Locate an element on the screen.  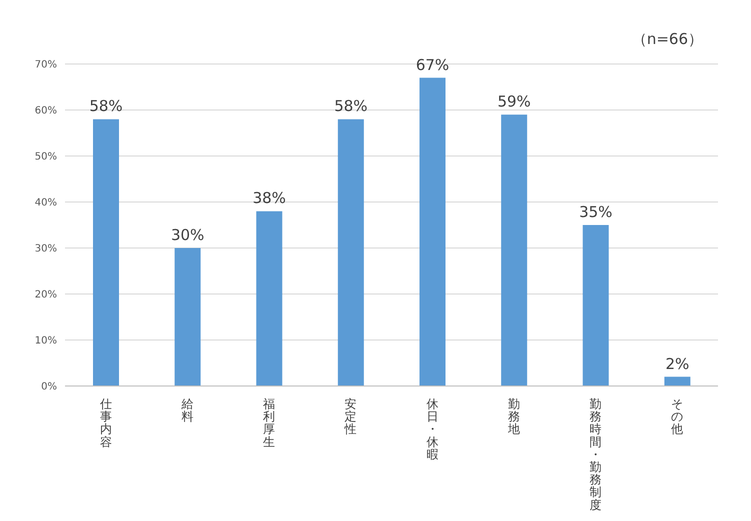
y-tick-label: 60% is located at coordinates (45, 111).